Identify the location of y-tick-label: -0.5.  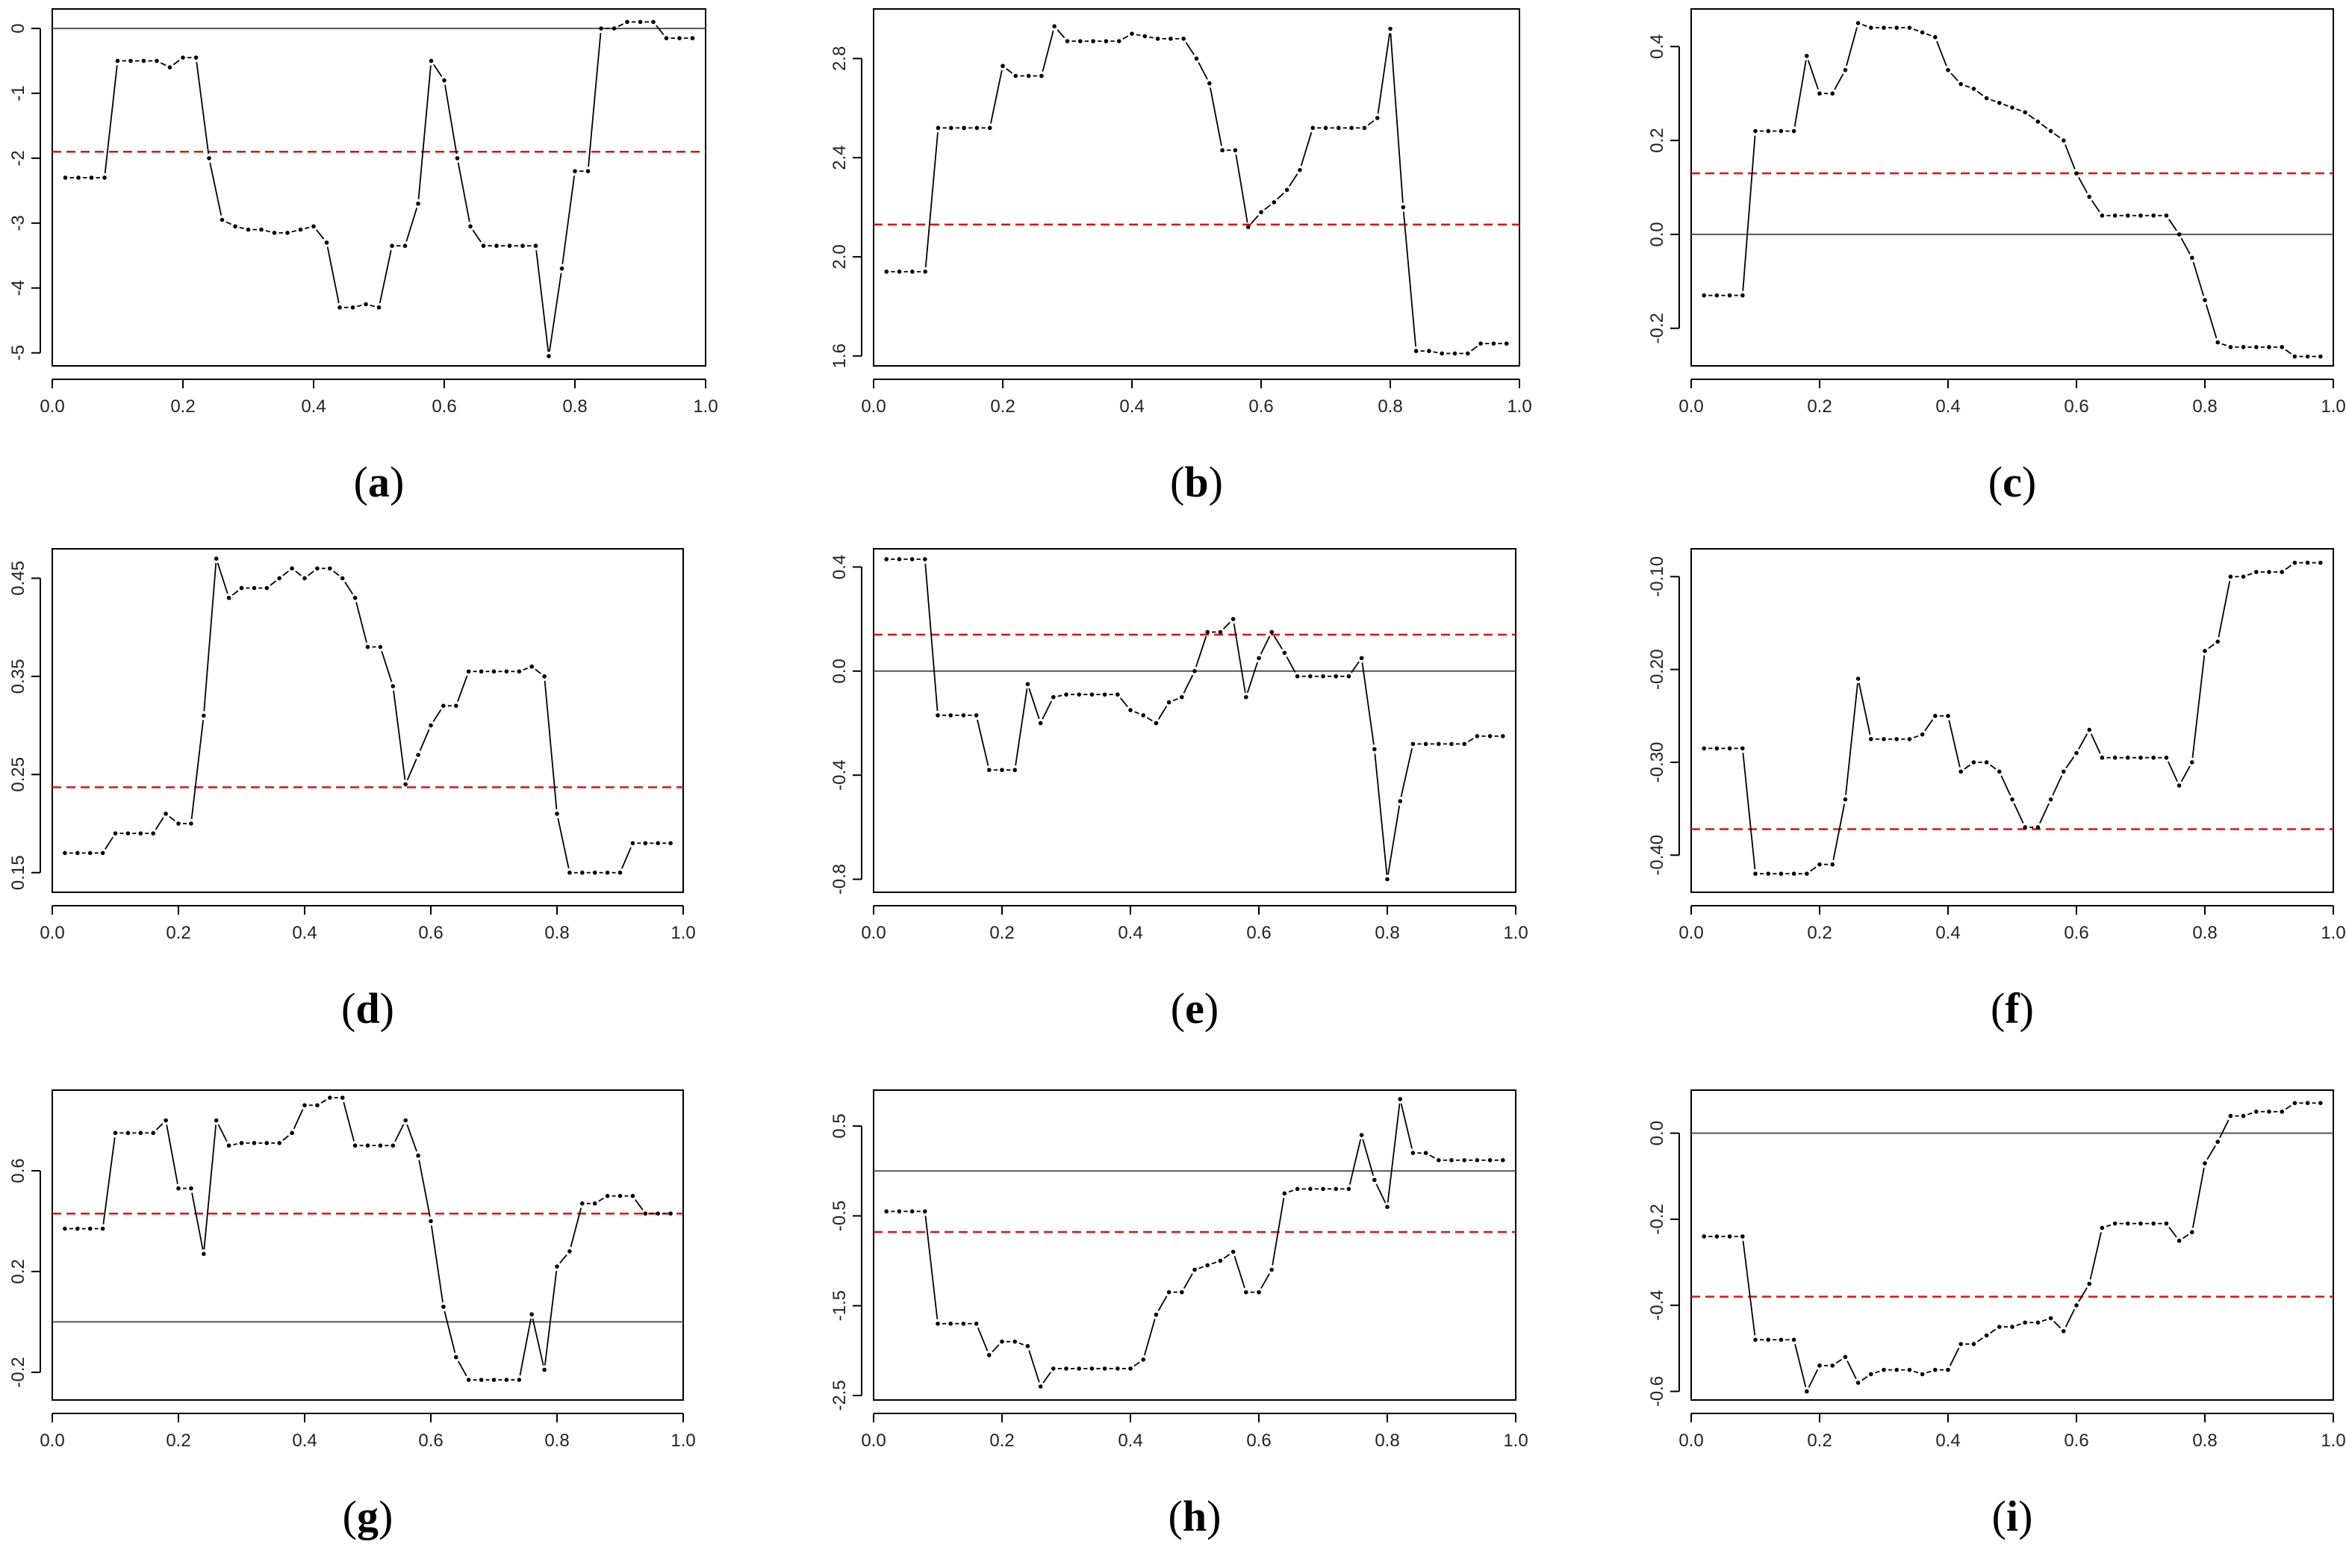
(840, 1216).